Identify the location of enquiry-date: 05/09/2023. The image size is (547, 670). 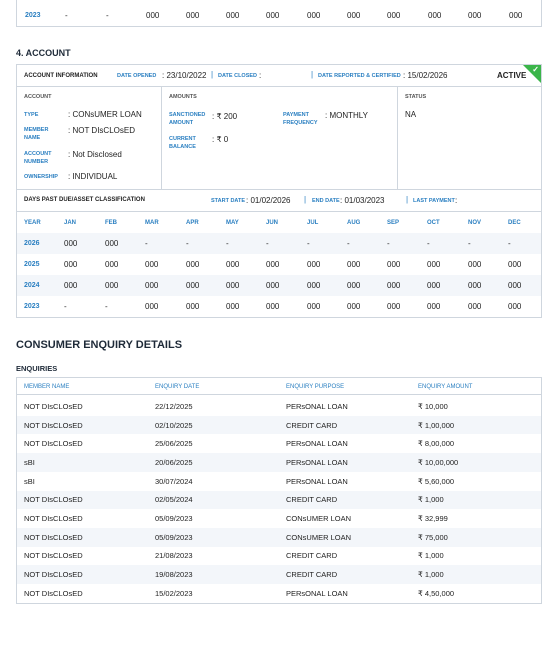
(174, 519).